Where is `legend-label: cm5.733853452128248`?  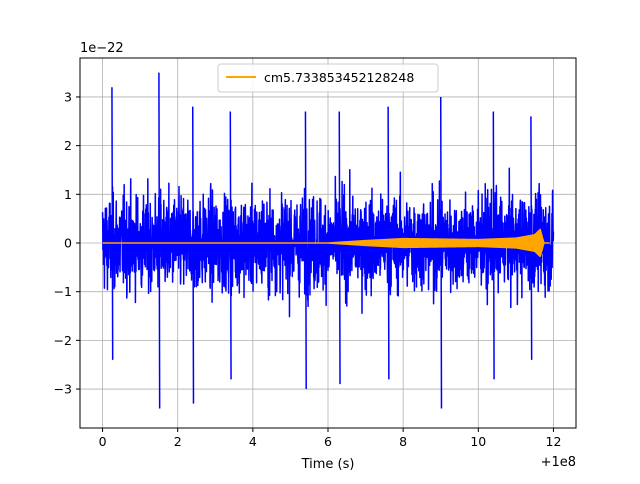 legend-label: cm5.733853452128248 is located at coordinates (339, 77).